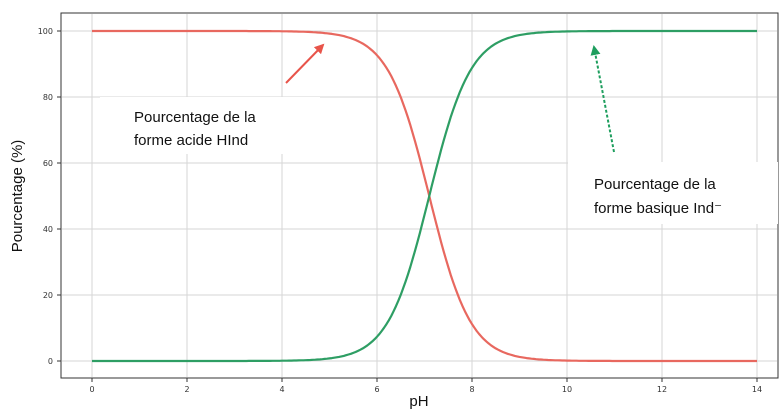 Image resolution: width=780 pixels, height=412 pixels. What do you see at coordinates (195, 117) in the screenshot?
I see `acid-annotation-line1: Pourcentage de la` at bounding box center [195, 117].